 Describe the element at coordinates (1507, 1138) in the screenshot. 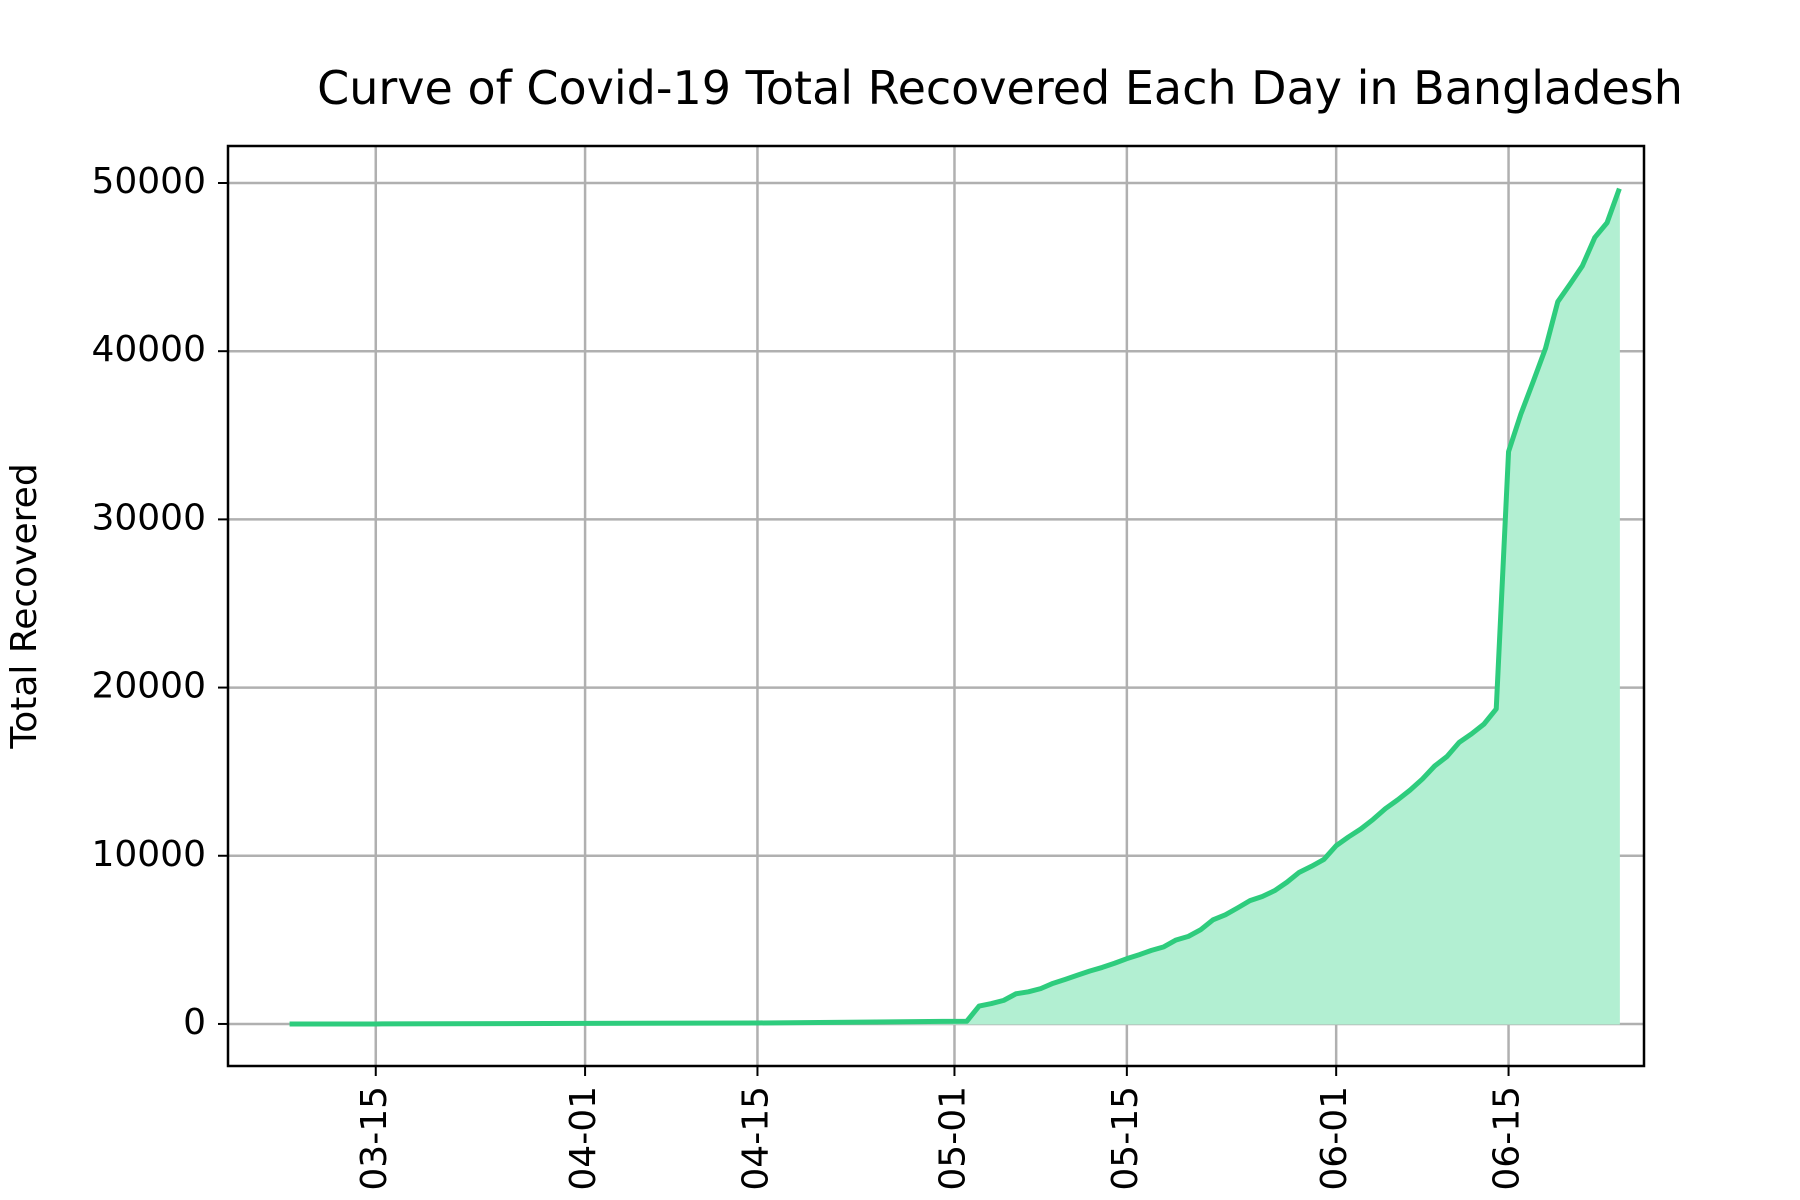

I see `x-tick-label: 06-15` at that location.